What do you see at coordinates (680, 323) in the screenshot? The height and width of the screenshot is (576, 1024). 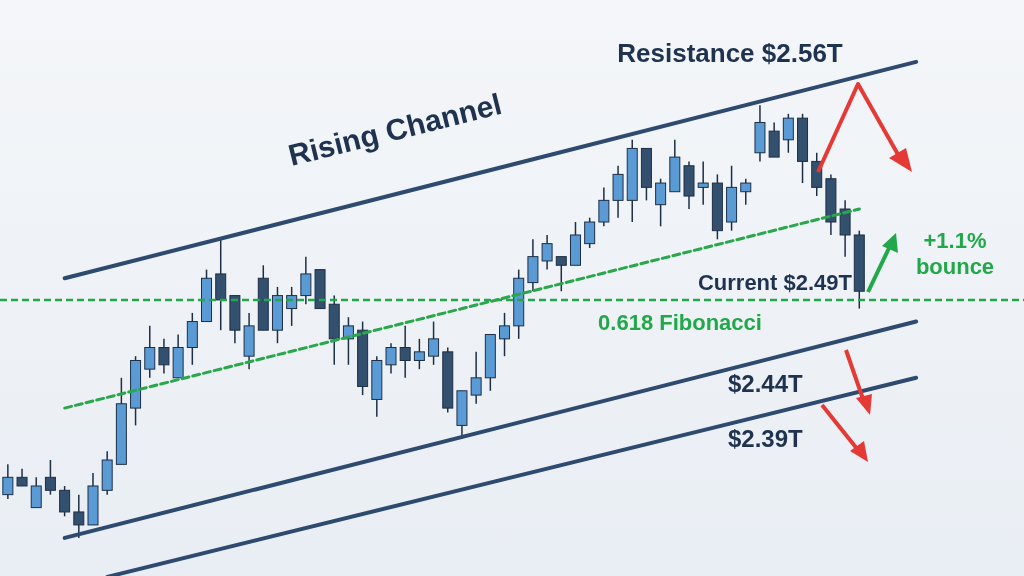 I see `ref-line-label: 0.618 Fibonacci` at bounding box center [680, 323].